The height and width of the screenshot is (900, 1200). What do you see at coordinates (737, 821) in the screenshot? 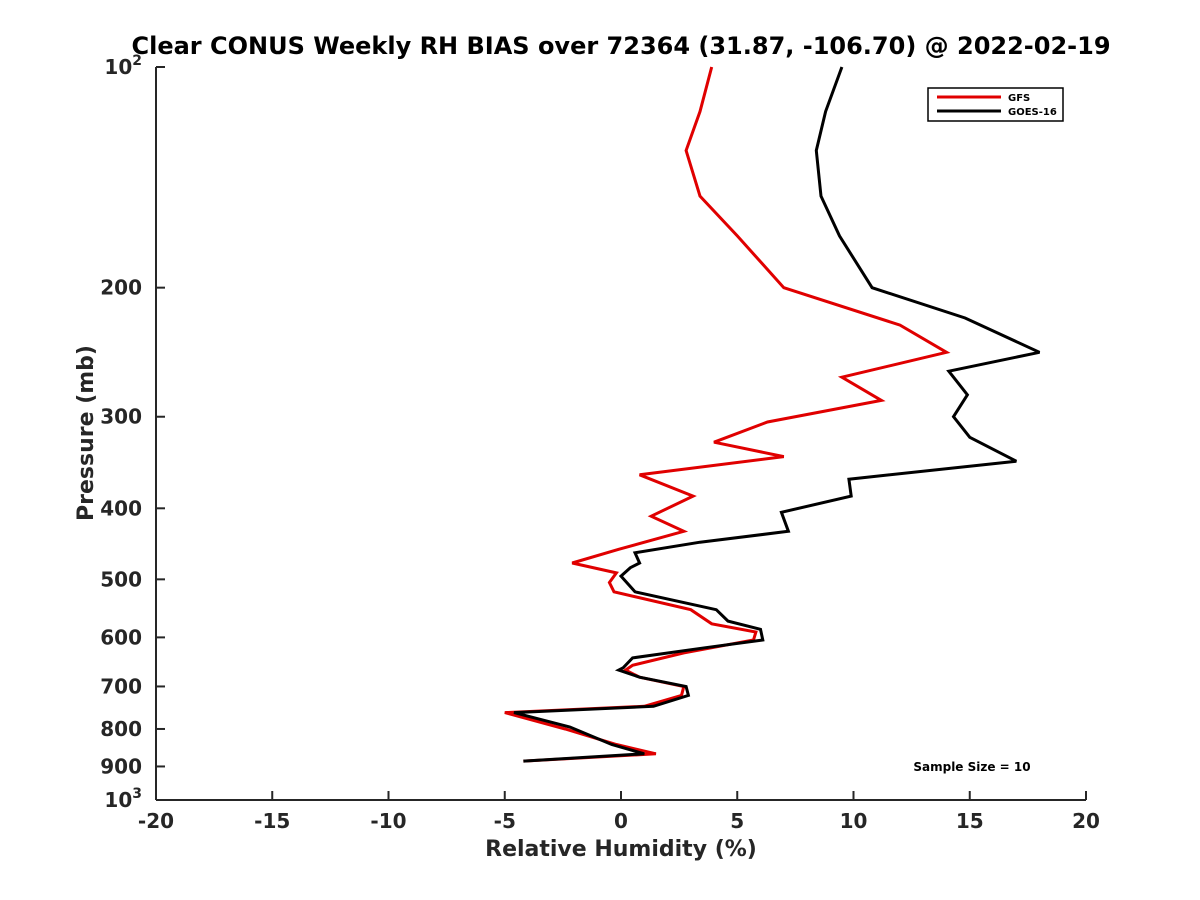
I see `x-tick-label: 5` at bounding box center [737, 821].